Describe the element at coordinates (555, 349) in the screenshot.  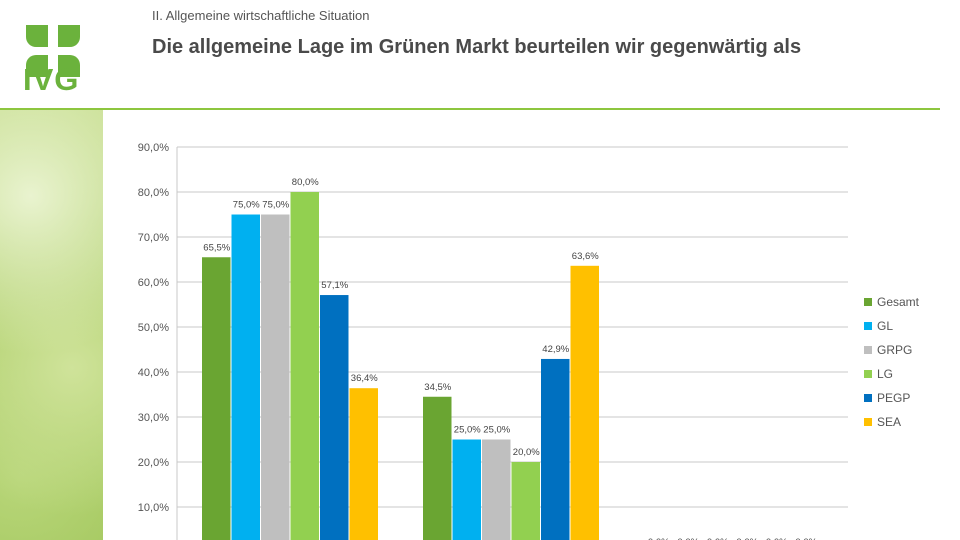
I see `data-label: 42,9%` at that location.